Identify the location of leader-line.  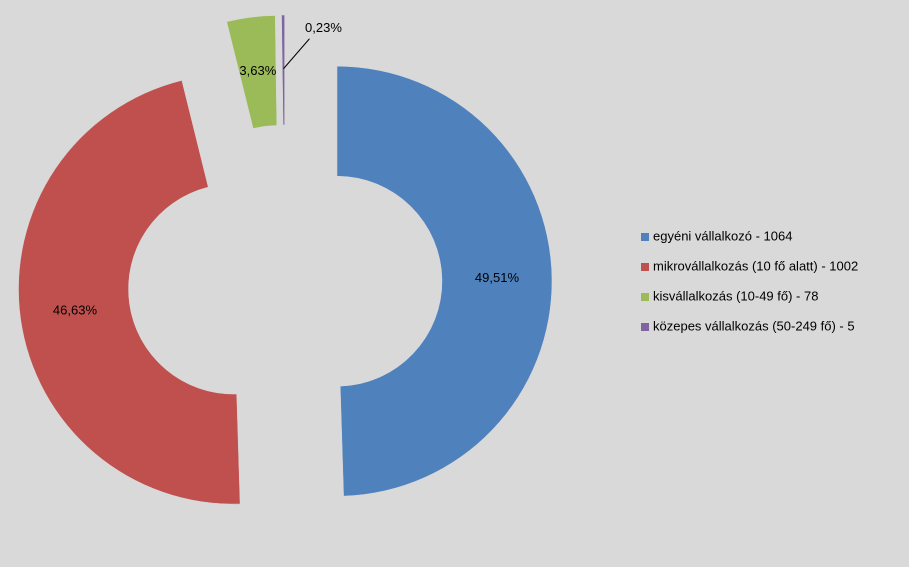
(296, 54).